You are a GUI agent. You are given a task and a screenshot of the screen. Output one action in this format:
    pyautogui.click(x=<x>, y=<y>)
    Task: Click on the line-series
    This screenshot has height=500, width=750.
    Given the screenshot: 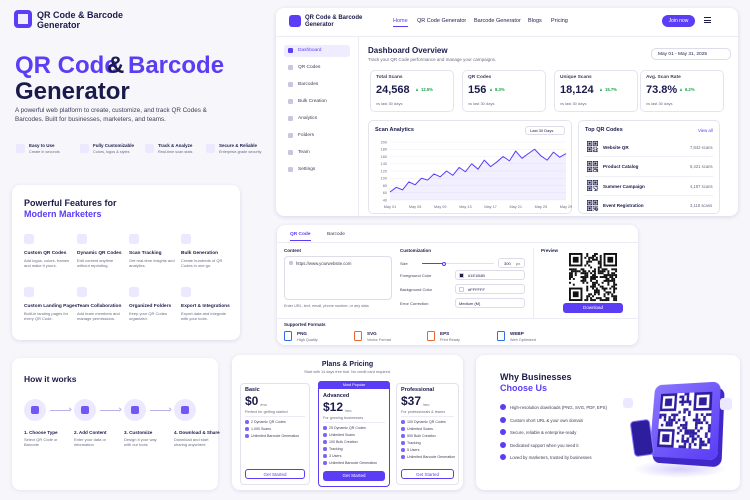 What is the action you would take?
    pyautogui.click(x=478, y=170)
    